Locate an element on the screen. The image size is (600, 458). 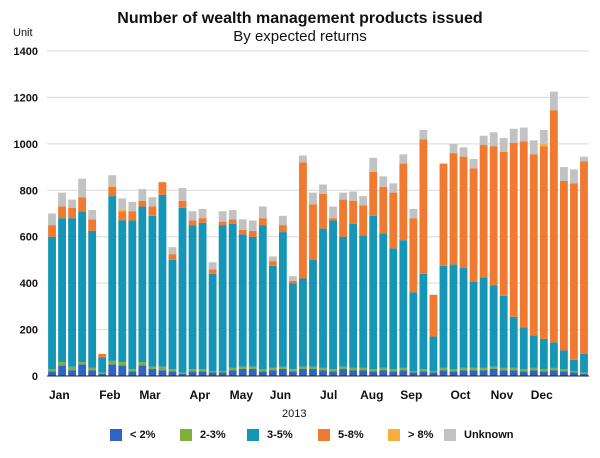
y-tick-label: 1400 is located at coordinates (26, 52).